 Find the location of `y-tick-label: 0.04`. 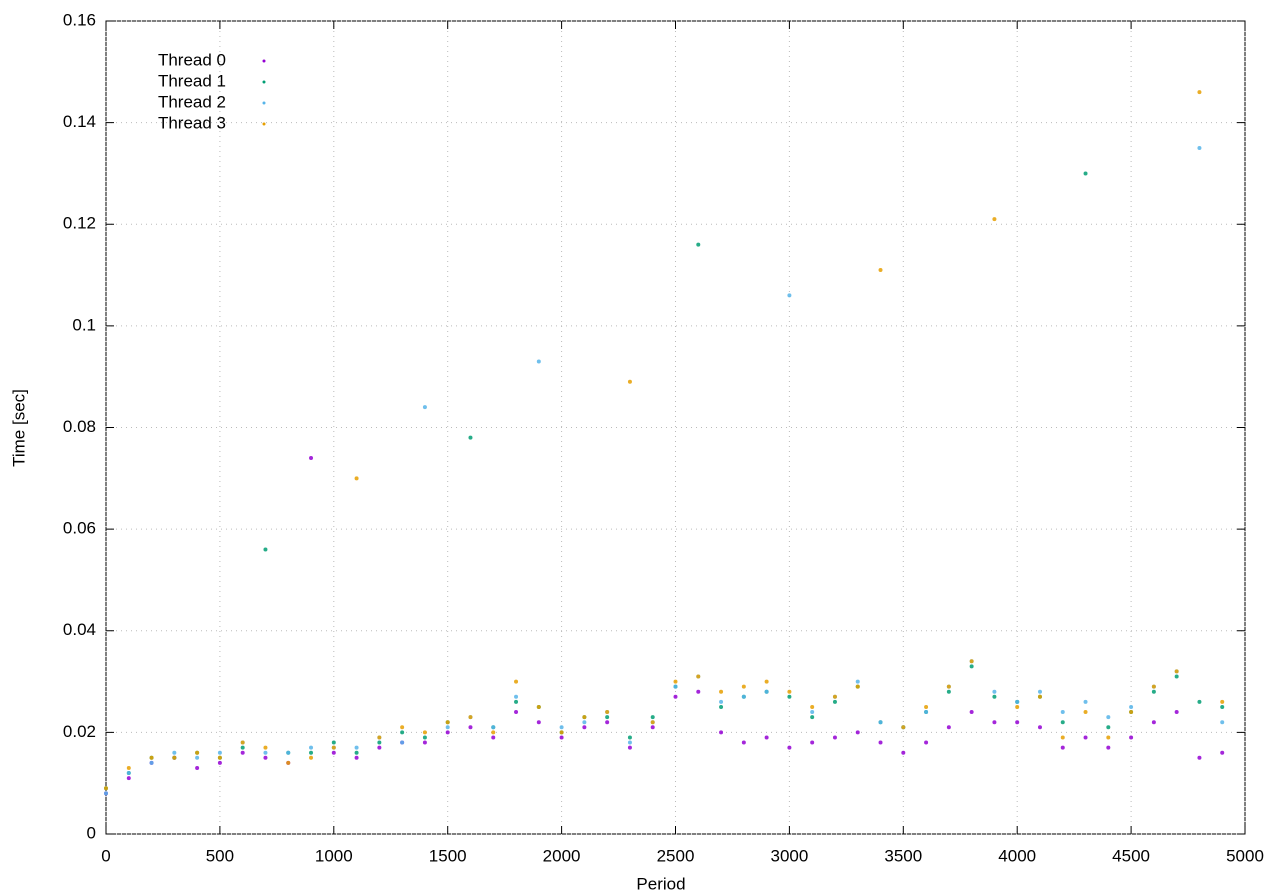

y-tick-label: 0.04 is located at coordinates (79, 629).